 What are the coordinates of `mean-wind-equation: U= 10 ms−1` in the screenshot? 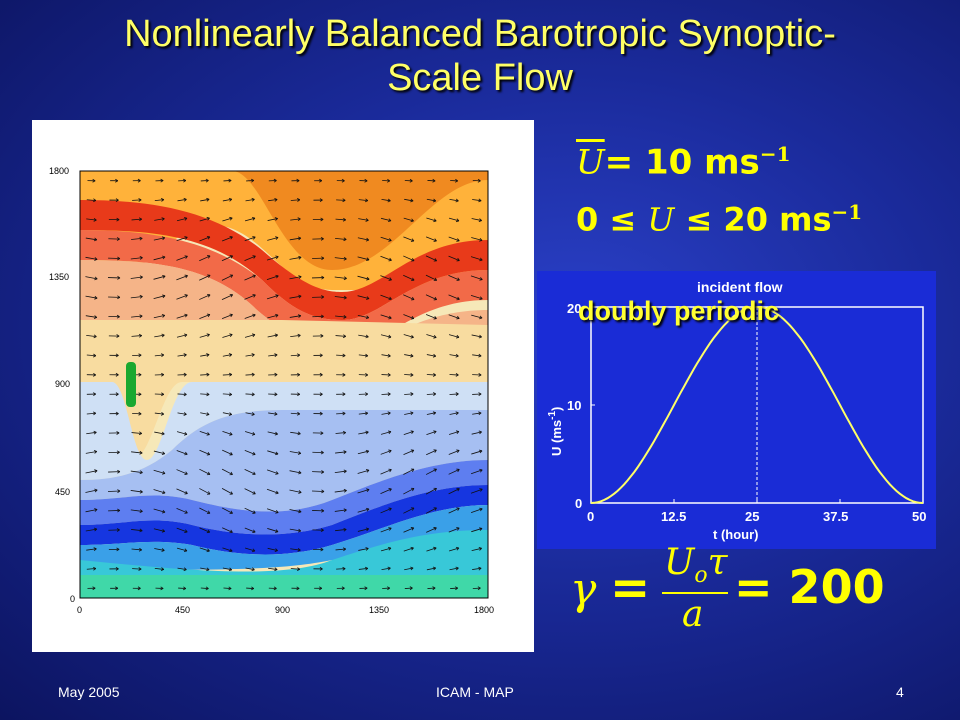 It's located at (683, 162).